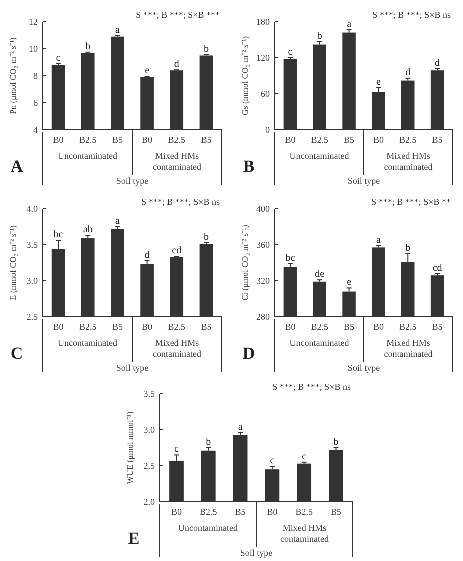  Describe the element at coordinates (33, 22) in the screenshot. I see `y-tick-label: 12` at that location.